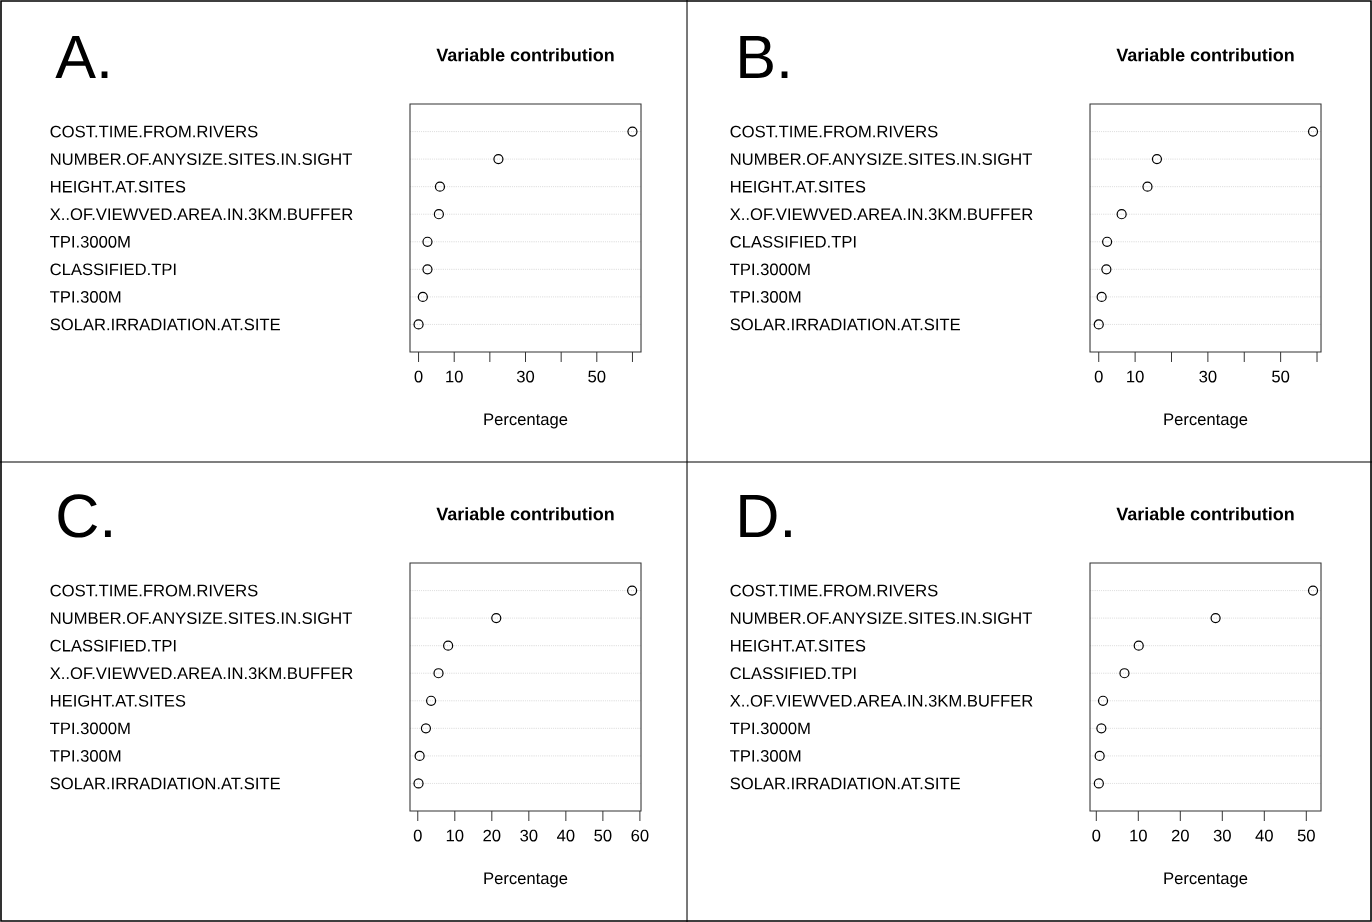 This screenshot has height=922, width=1372. I want to click on text: A., so click(81, 57).